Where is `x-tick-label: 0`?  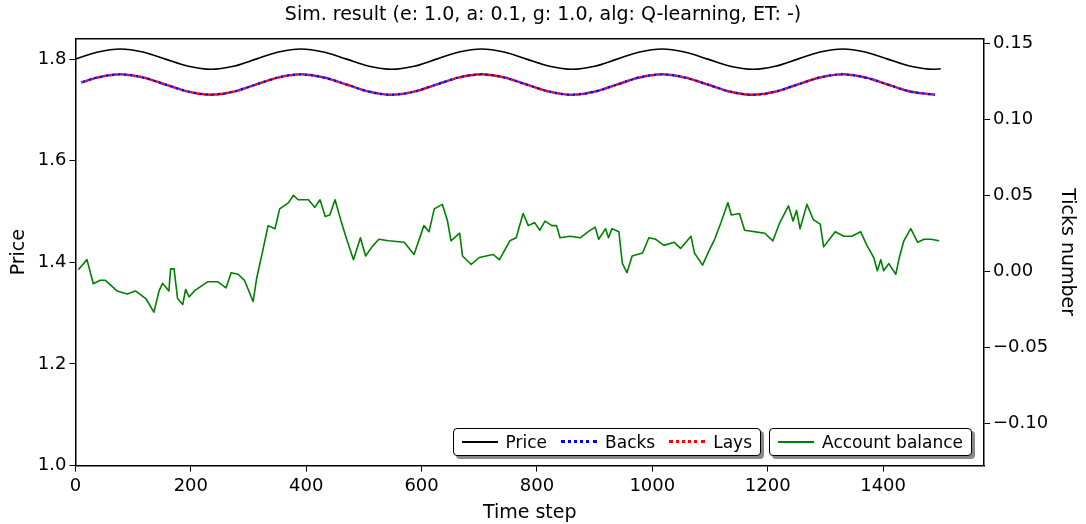
x-tick-label: 0 is located at coordinates (75, 485).